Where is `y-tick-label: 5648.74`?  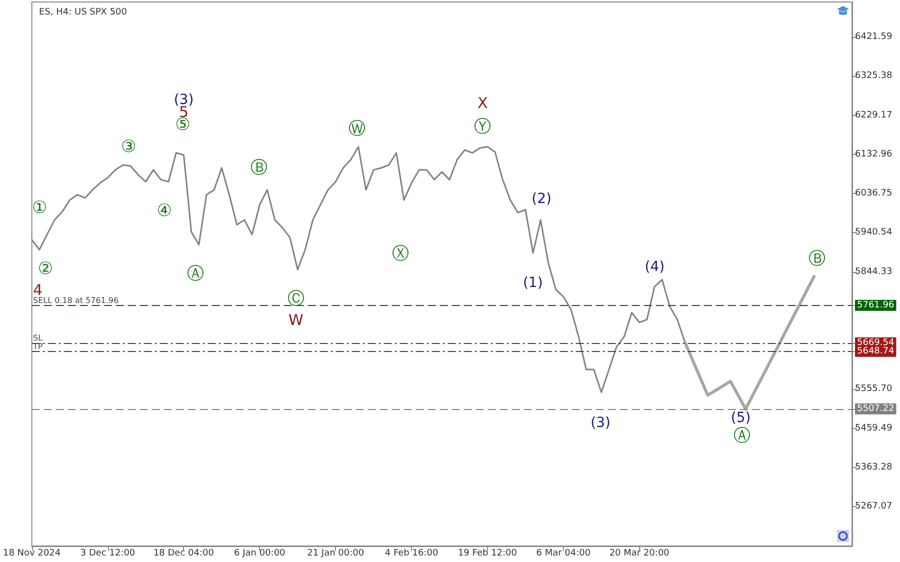
y-tick-label: 5648.74 is located at coordinates (875, 351).